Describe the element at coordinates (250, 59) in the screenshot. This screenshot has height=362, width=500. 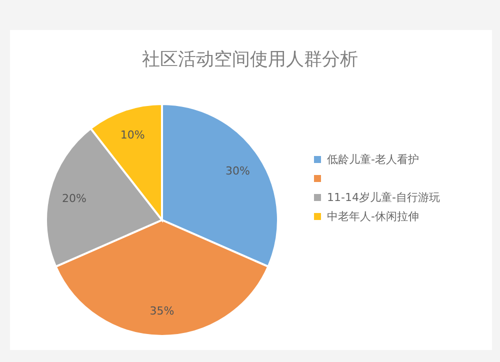
I see `chart-title: 社区活动空间使用人群分析` at that location.